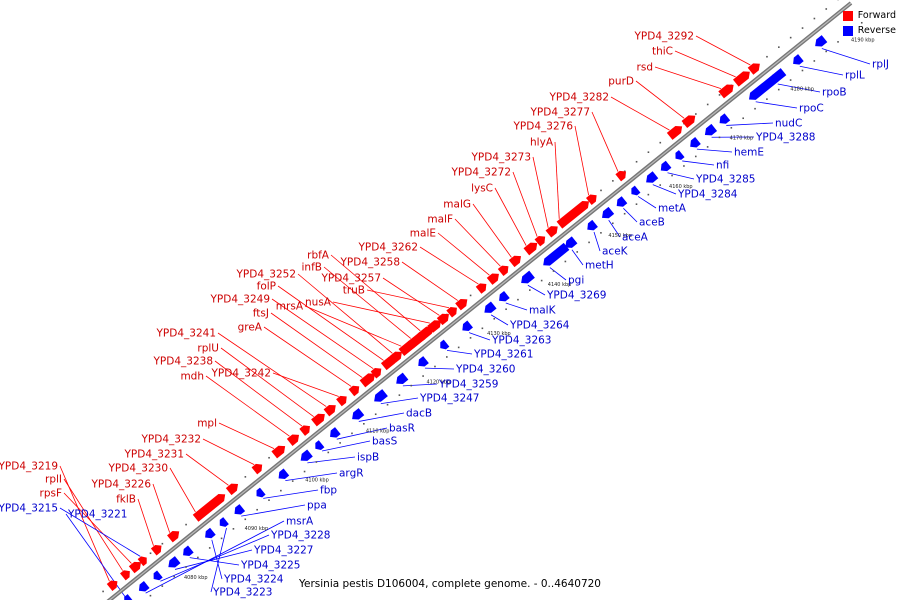 This screenshot has width=900, height=600. I want to click on gene-label: YPD4_3269, so click(576, 296).